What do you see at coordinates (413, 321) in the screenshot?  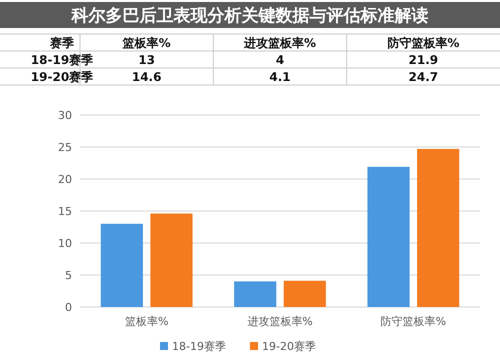 I see `x-tick-label: 防守篮板率%` at bounding box center [413, 321].